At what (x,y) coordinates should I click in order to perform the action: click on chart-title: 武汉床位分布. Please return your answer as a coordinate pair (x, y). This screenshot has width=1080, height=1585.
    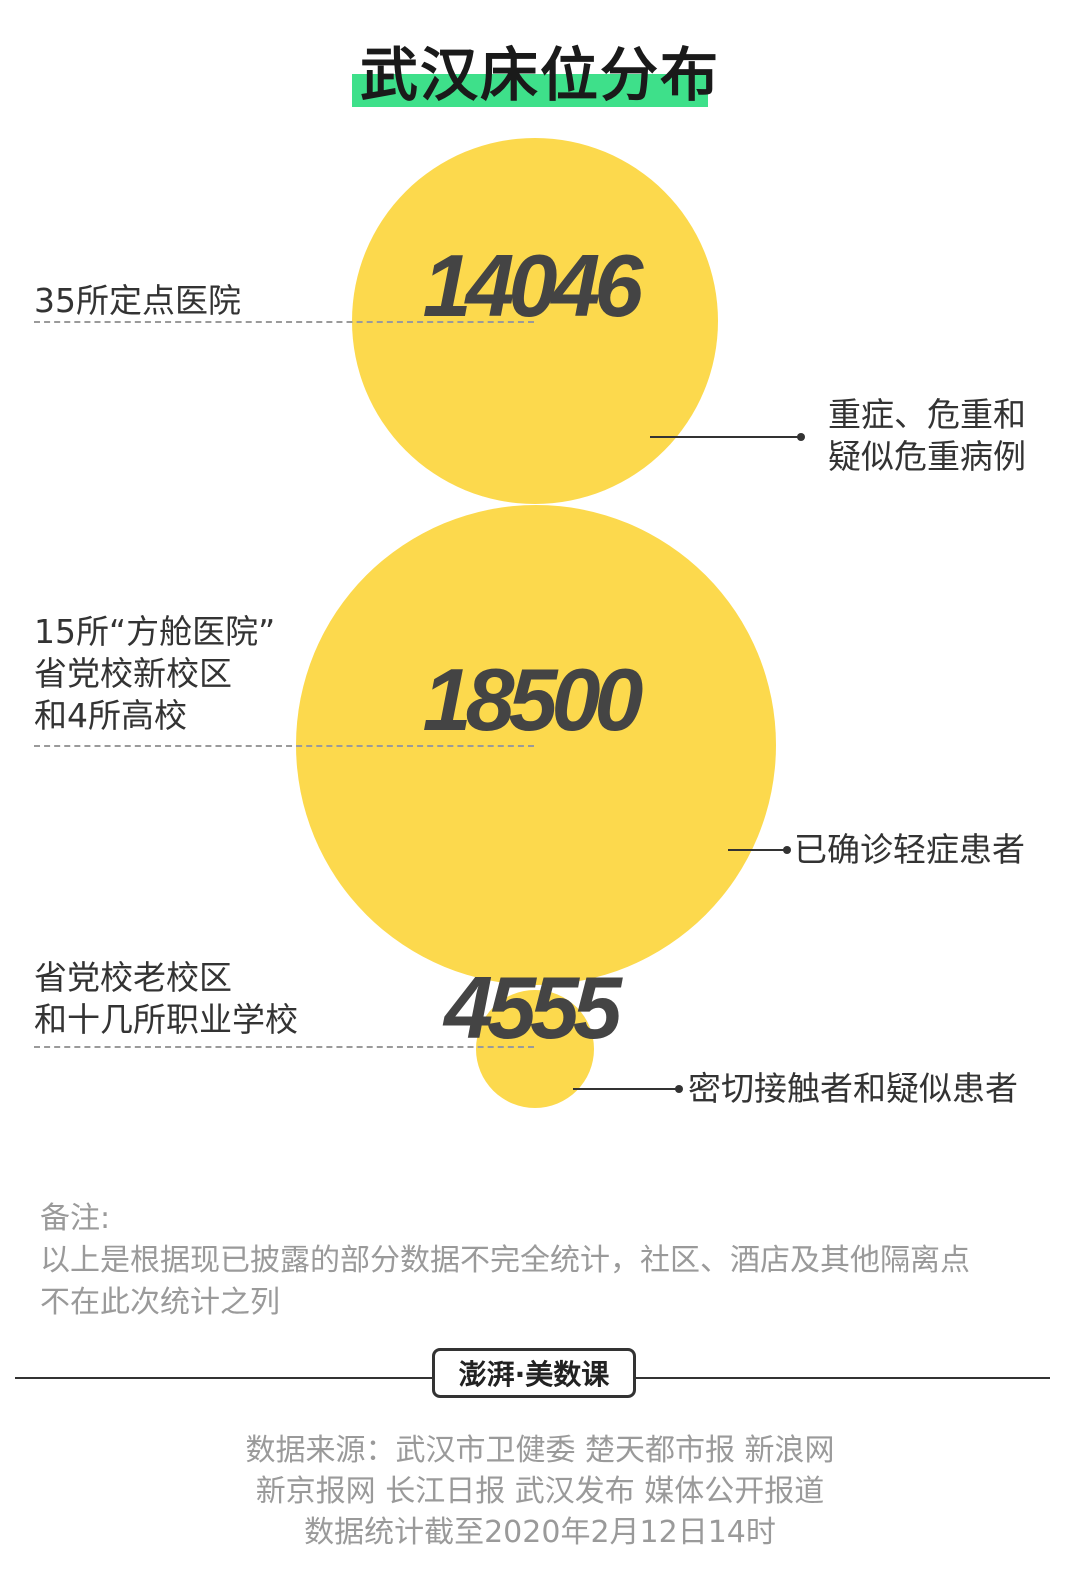
    Looking at the image, I should click on (539, 75).